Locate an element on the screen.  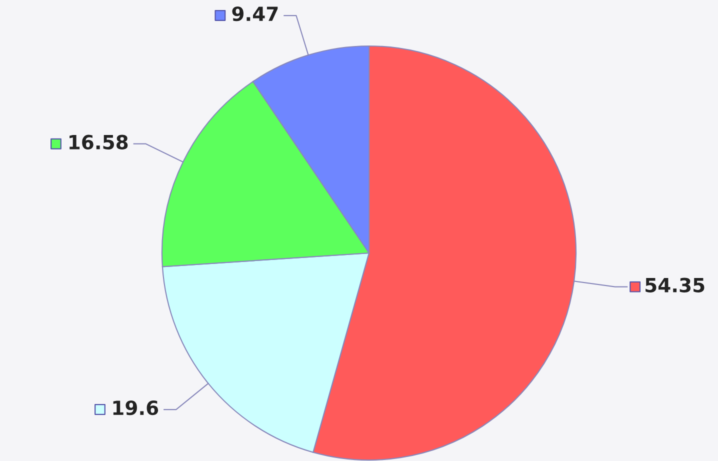
data-label: 9.47 is located at coordinates (255, 14).